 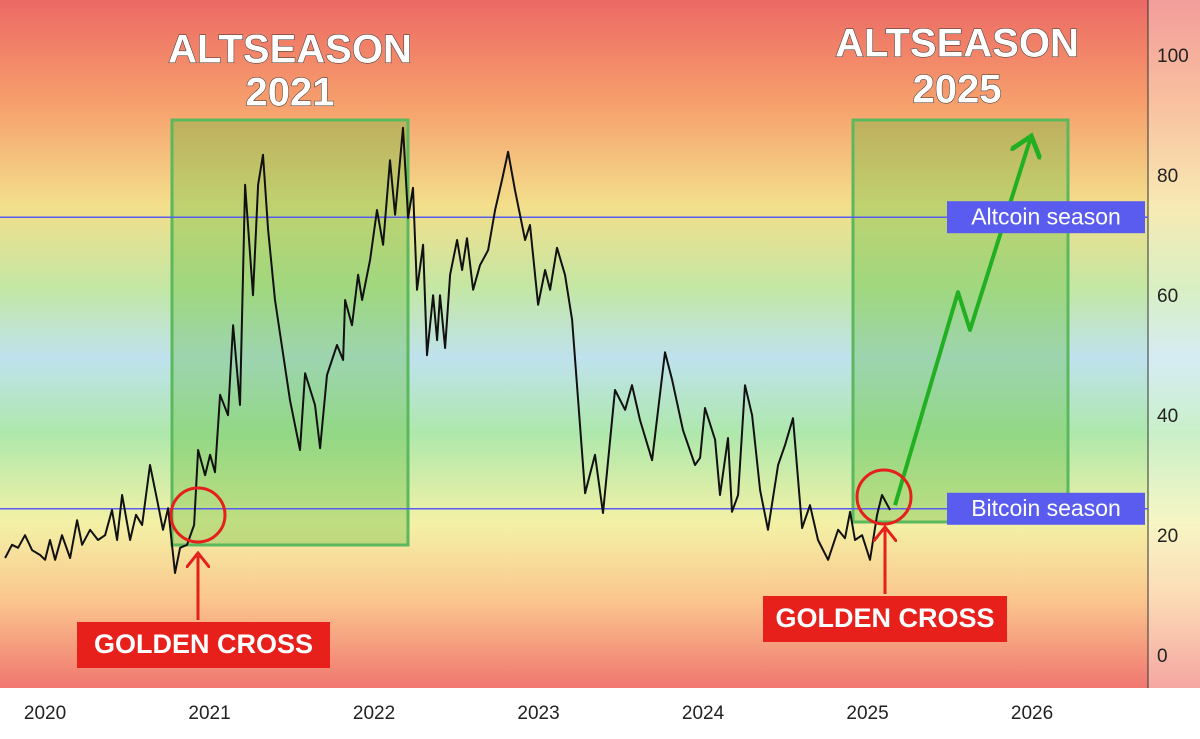 I want to click on reference-label: Altcoin season, so click(x=1046, y=216).